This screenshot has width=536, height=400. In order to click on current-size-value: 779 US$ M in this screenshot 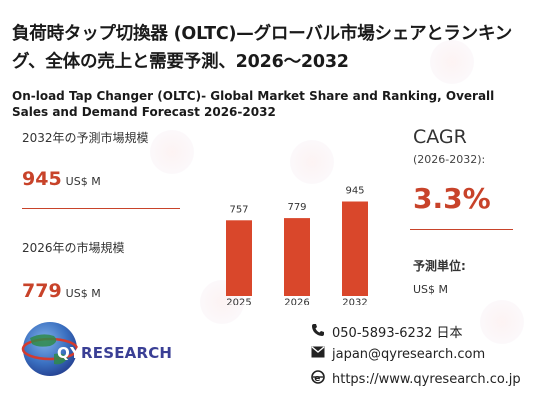, I will do `click(61, 291)`.